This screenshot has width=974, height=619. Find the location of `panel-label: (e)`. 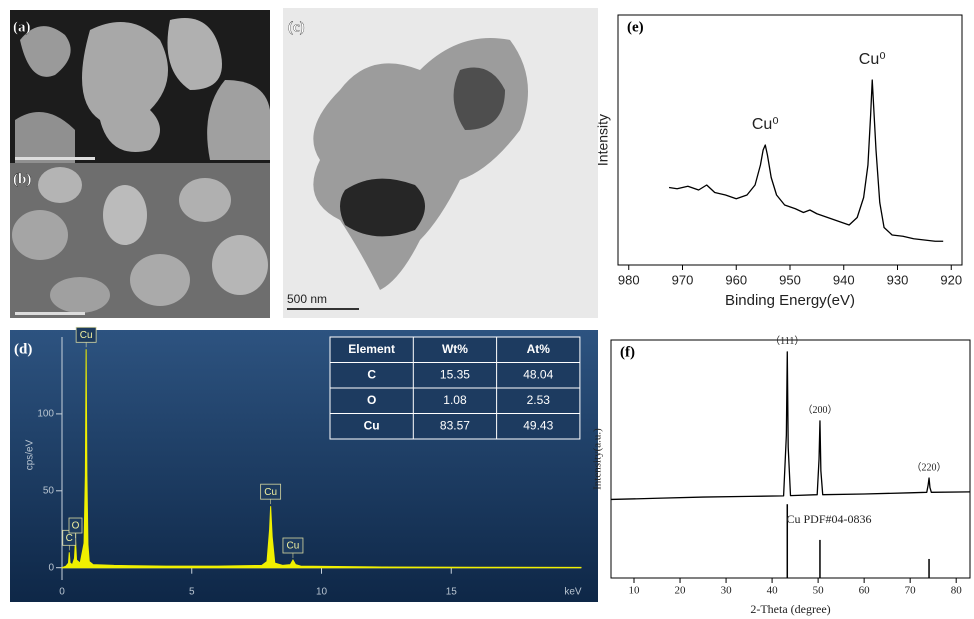

panel-label: (e) is located at coordinates (635, 27).